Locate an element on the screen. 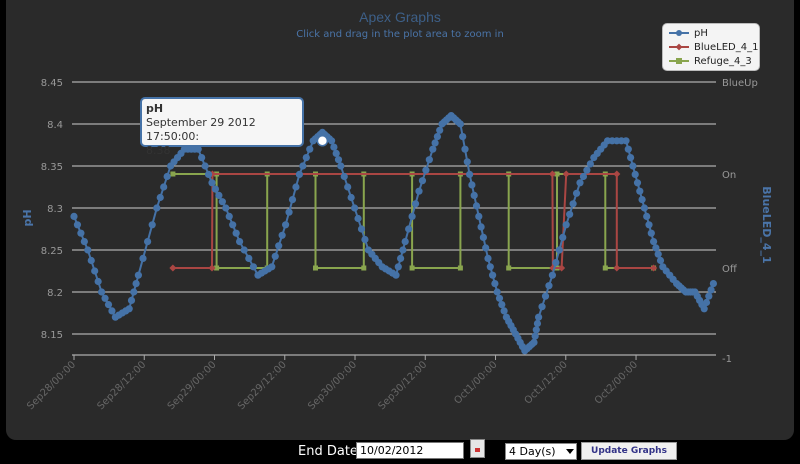 The width and height of the screenshot is (800, 464). chart-tooltip: pH September 29 2012 17:50:00: 8.38 is located at coordinates (222, 127).